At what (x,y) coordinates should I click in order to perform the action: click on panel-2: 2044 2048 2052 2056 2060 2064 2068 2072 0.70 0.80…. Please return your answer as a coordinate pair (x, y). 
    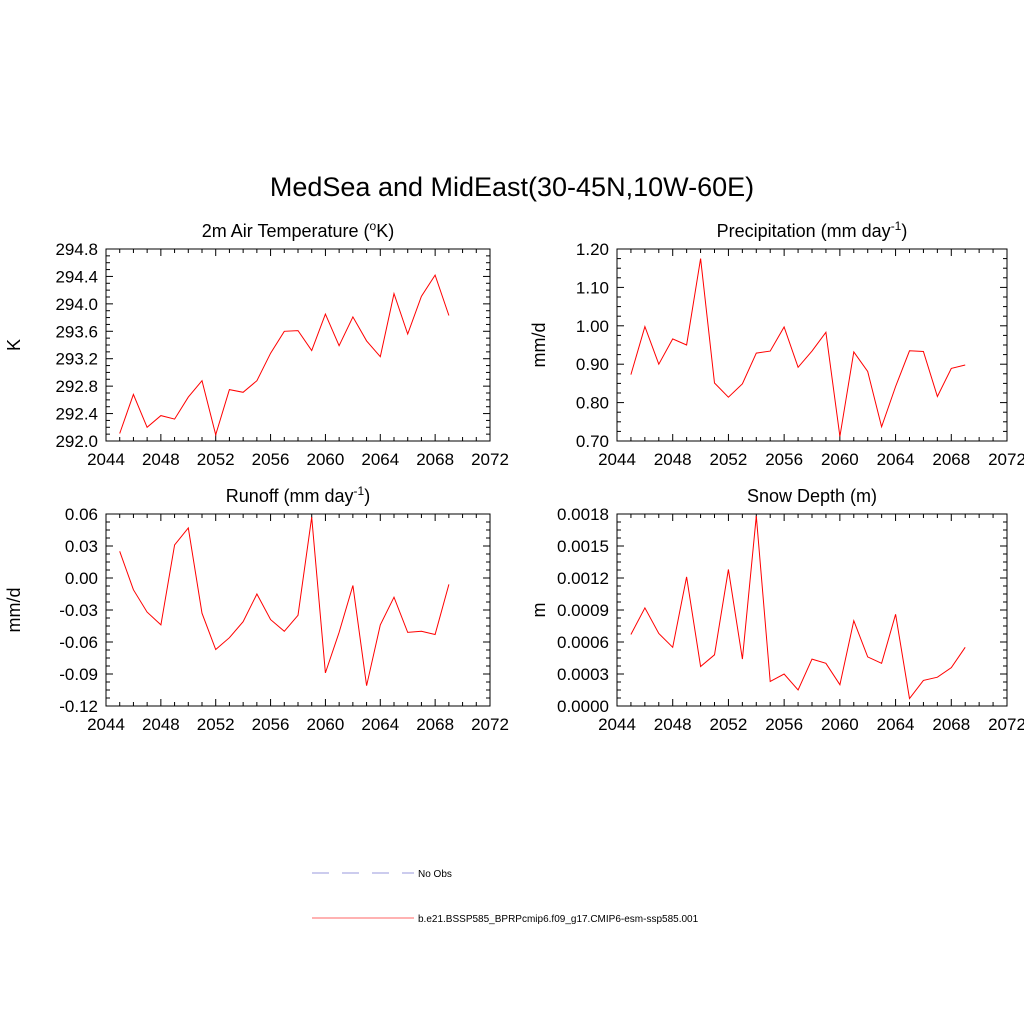
    Looking at the image, I should click on (776, 344).